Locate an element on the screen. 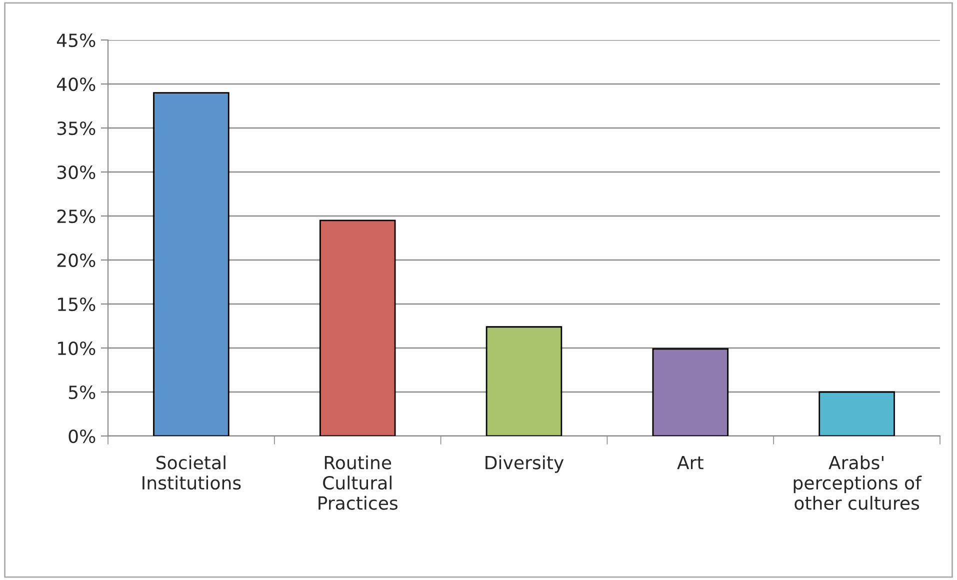  y-tick-label: 30% is located at coordinates (76, 172).